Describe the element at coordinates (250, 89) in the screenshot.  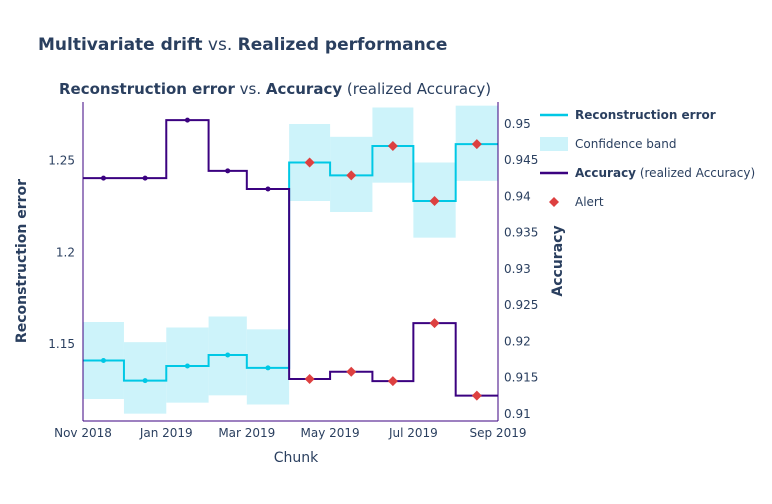
I see `subplot-title-part2: vs.` at that location.